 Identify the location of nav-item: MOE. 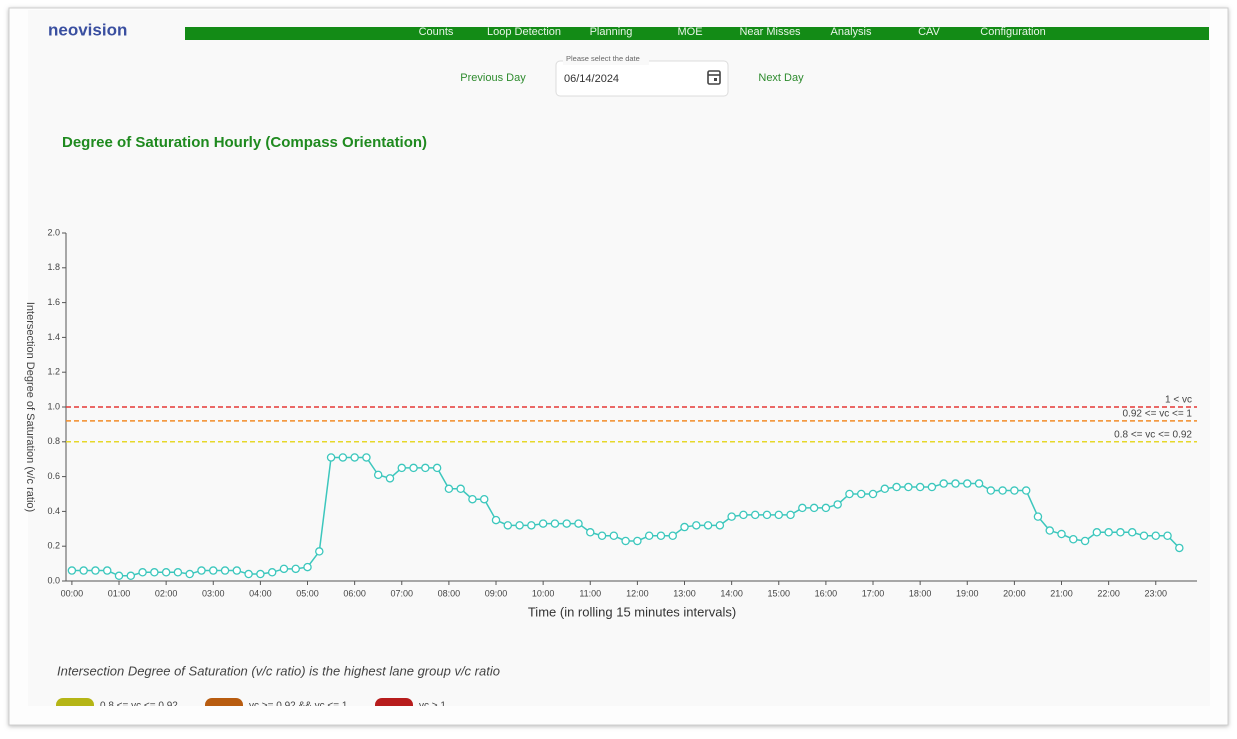
(689, 32).